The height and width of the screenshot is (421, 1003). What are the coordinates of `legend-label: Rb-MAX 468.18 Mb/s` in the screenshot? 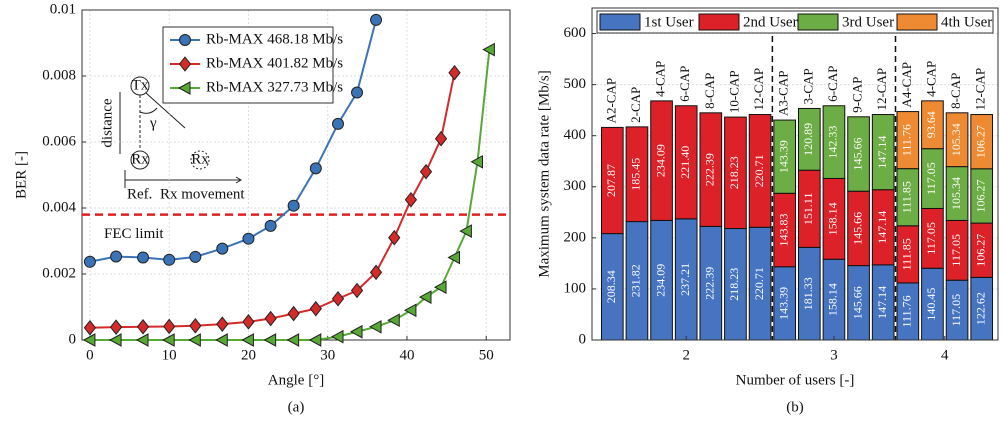 It's located at (274, 39).